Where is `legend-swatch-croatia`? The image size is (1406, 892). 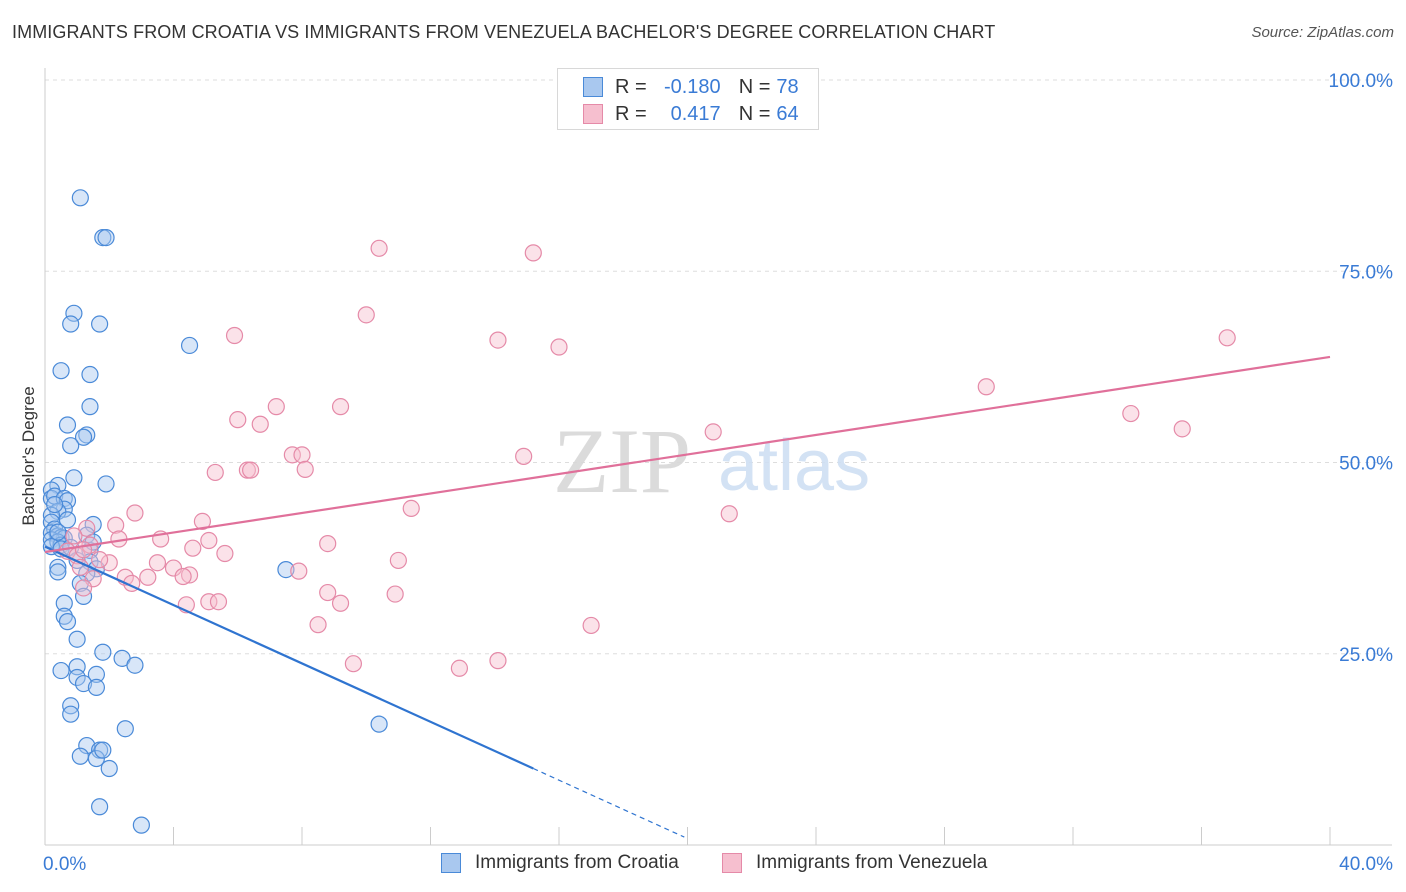 legend-swatch-croatia is located at coordinates (593, 87).